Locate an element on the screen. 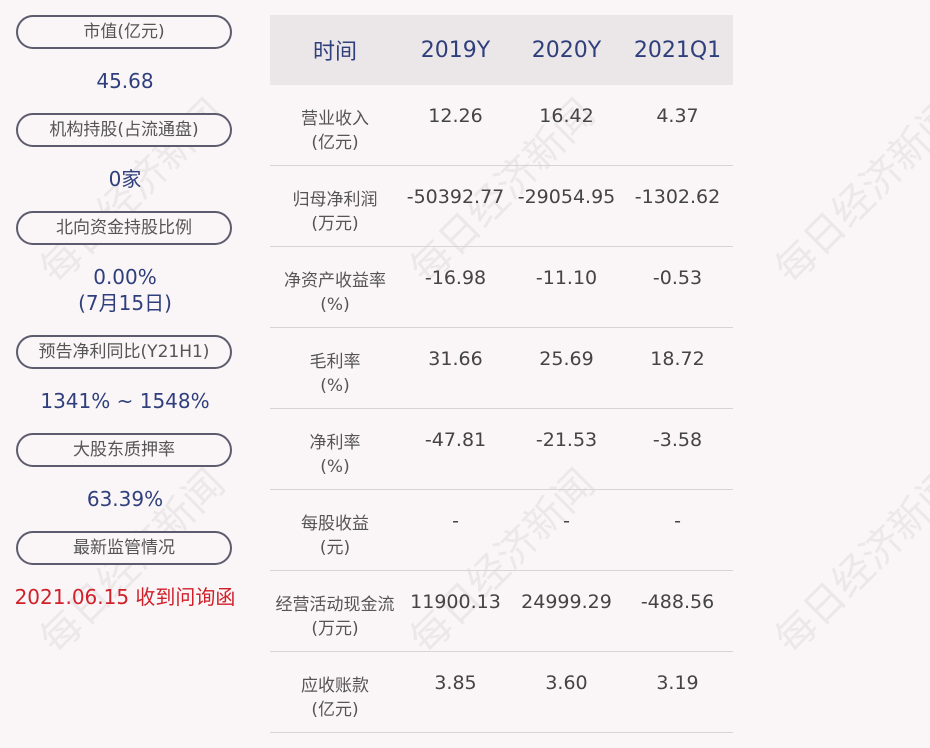 The height and width of the screenshot is (748, 930). institution-holding-label: 机构持股(占流通盘) is located at coordinates (124, 130).